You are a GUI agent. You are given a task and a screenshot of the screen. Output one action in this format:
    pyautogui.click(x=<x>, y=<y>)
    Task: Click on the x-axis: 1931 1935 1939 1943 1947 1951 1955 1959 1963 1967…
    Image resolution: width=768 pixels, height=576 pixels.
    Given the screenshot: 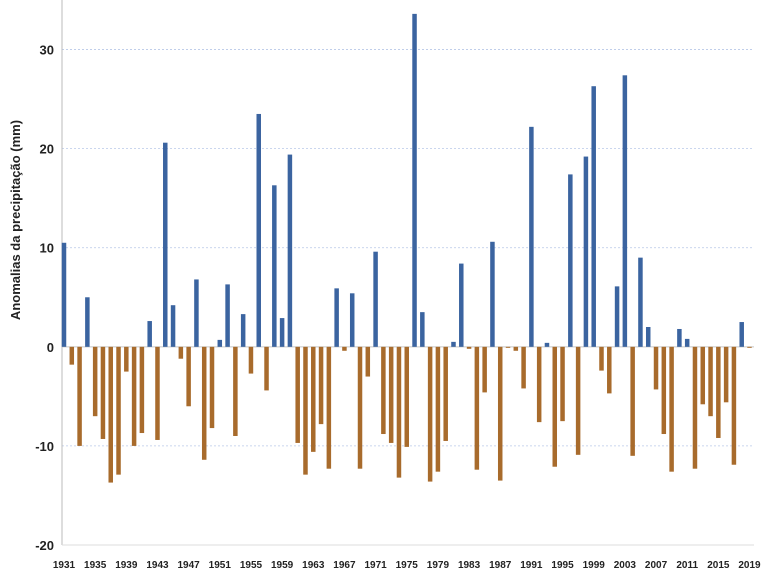 What is the action you would take?
    pyautogui.click(x=407, y=557)
    